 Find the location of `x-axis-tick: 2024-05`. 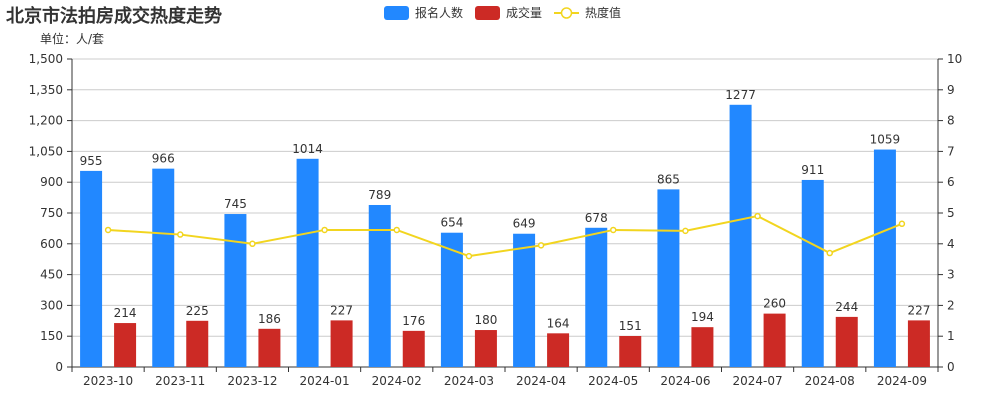

x-axis-tick: 2024-05 is located at coordinates (613, 381).